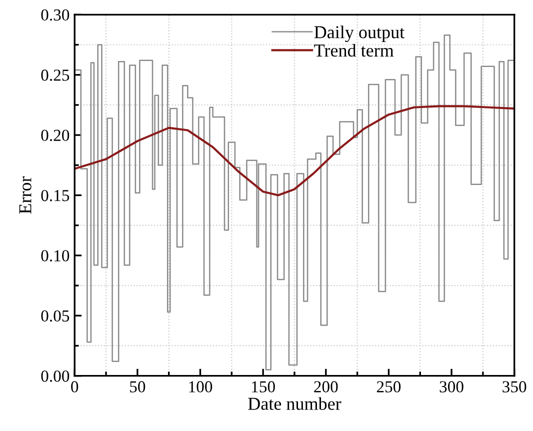 The height and width of the screenshot is (431, 533). Describe the element at coordinates (514, 386) in the screenshot. I see `x-tick-label: 350` at that location.